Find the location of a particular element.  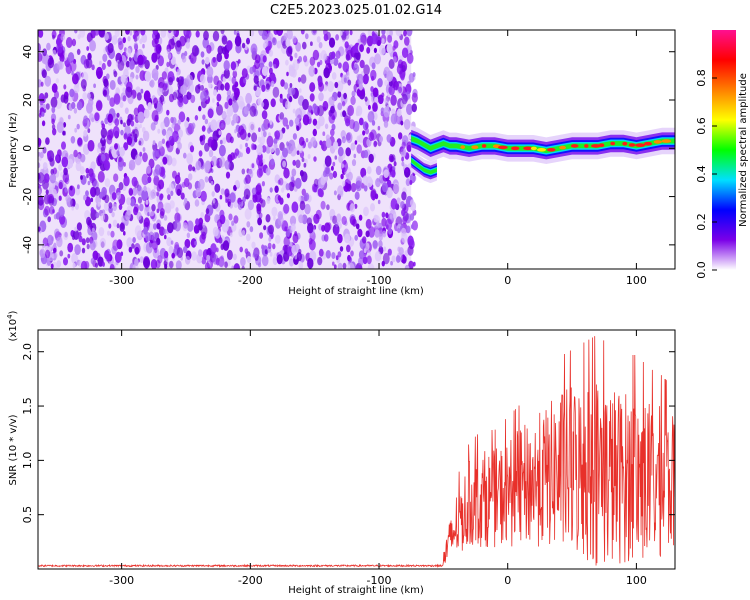

spectrogram-x-tick-label: -300 is located at coordinates (121, 280).